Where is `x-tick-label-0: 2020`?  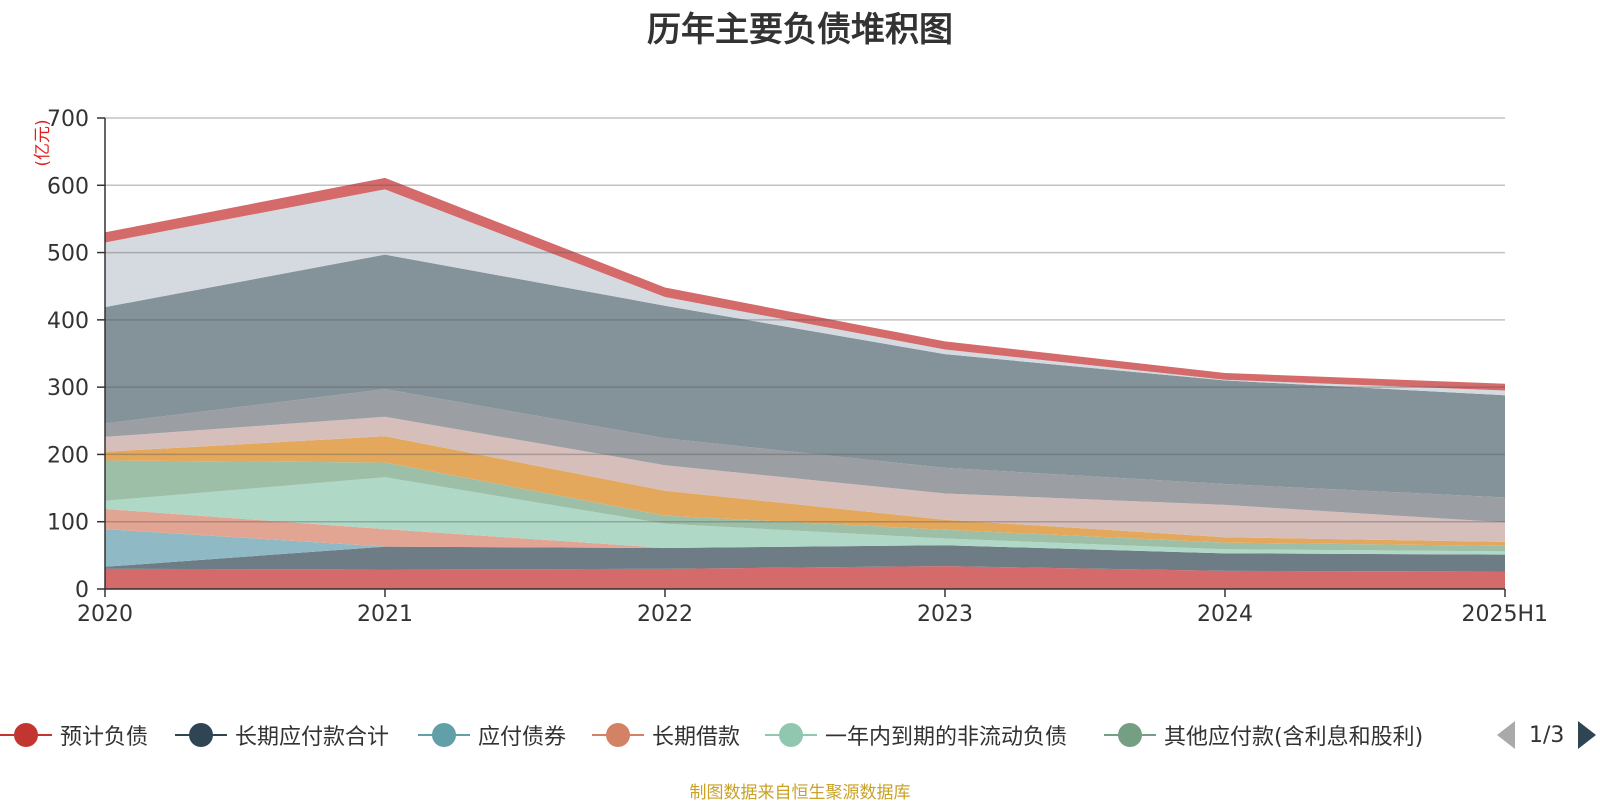
x-tick-label-0: 2020 is located at coordinates (105, 614).